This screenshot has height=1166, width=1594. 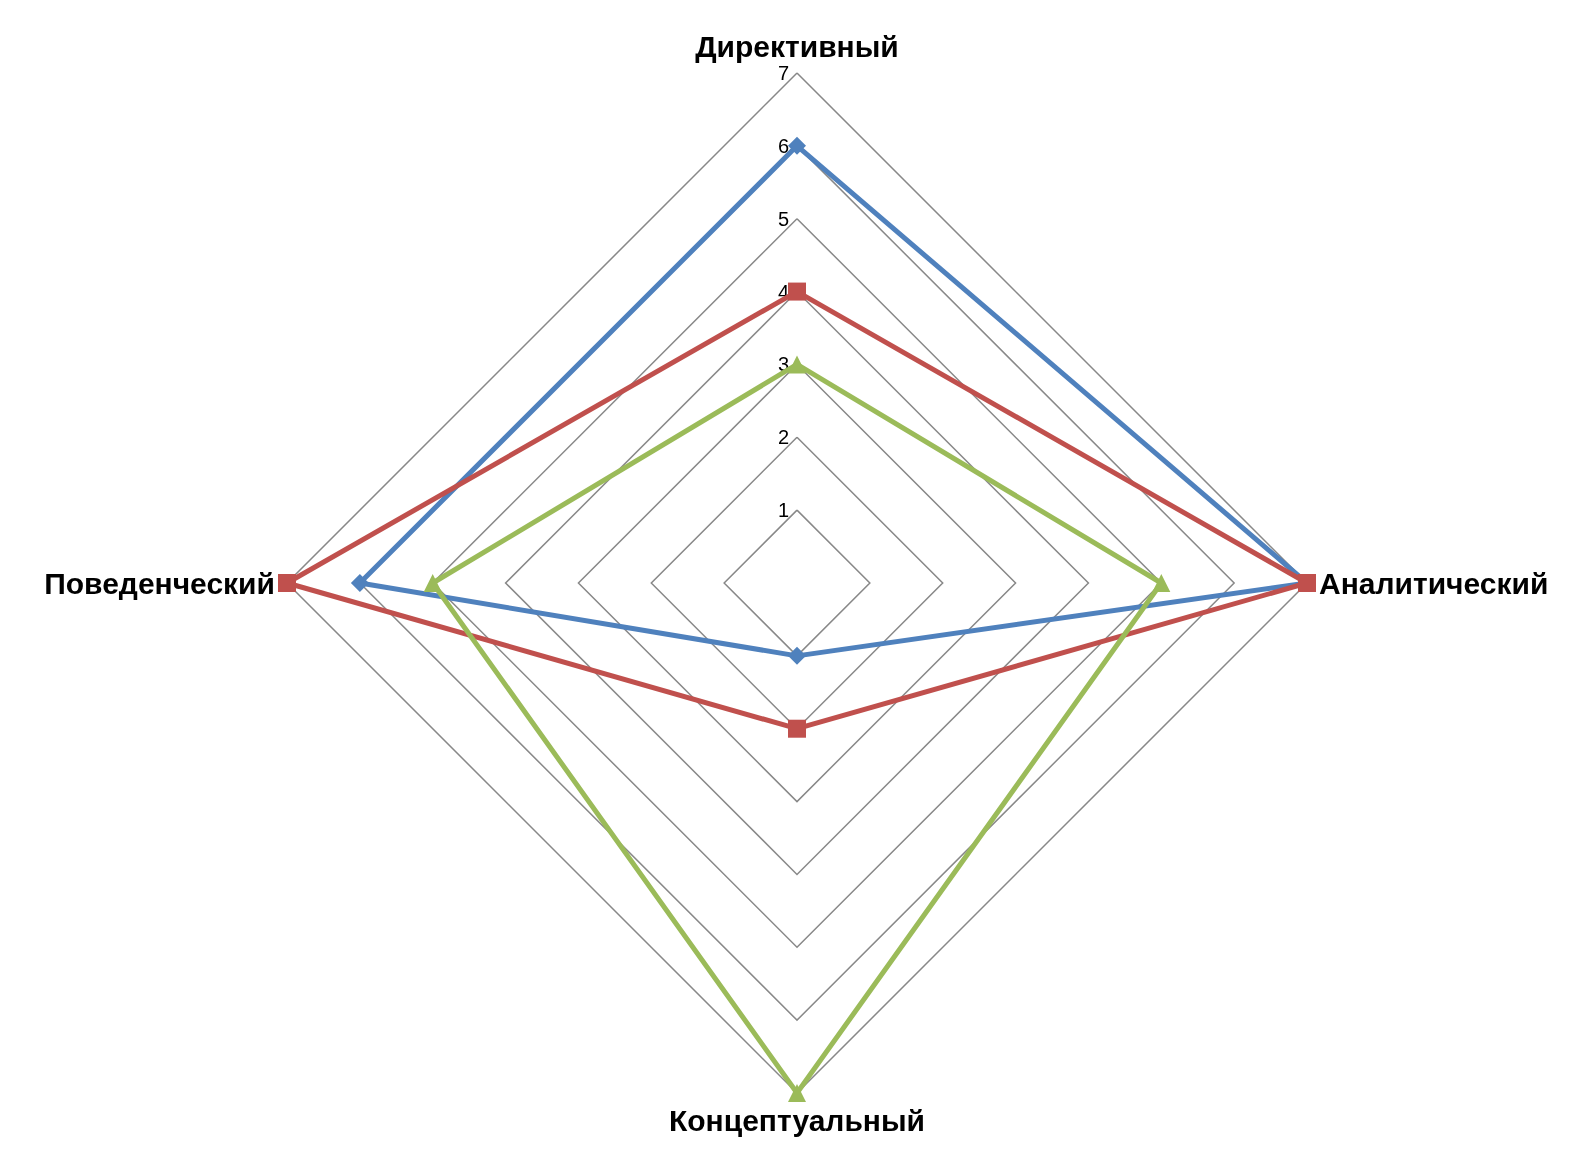 What do you see at coordinates (1434, 583) in the screenshot?
I see `spoke-label: Аналитический` at bounding box center [1434, 583].